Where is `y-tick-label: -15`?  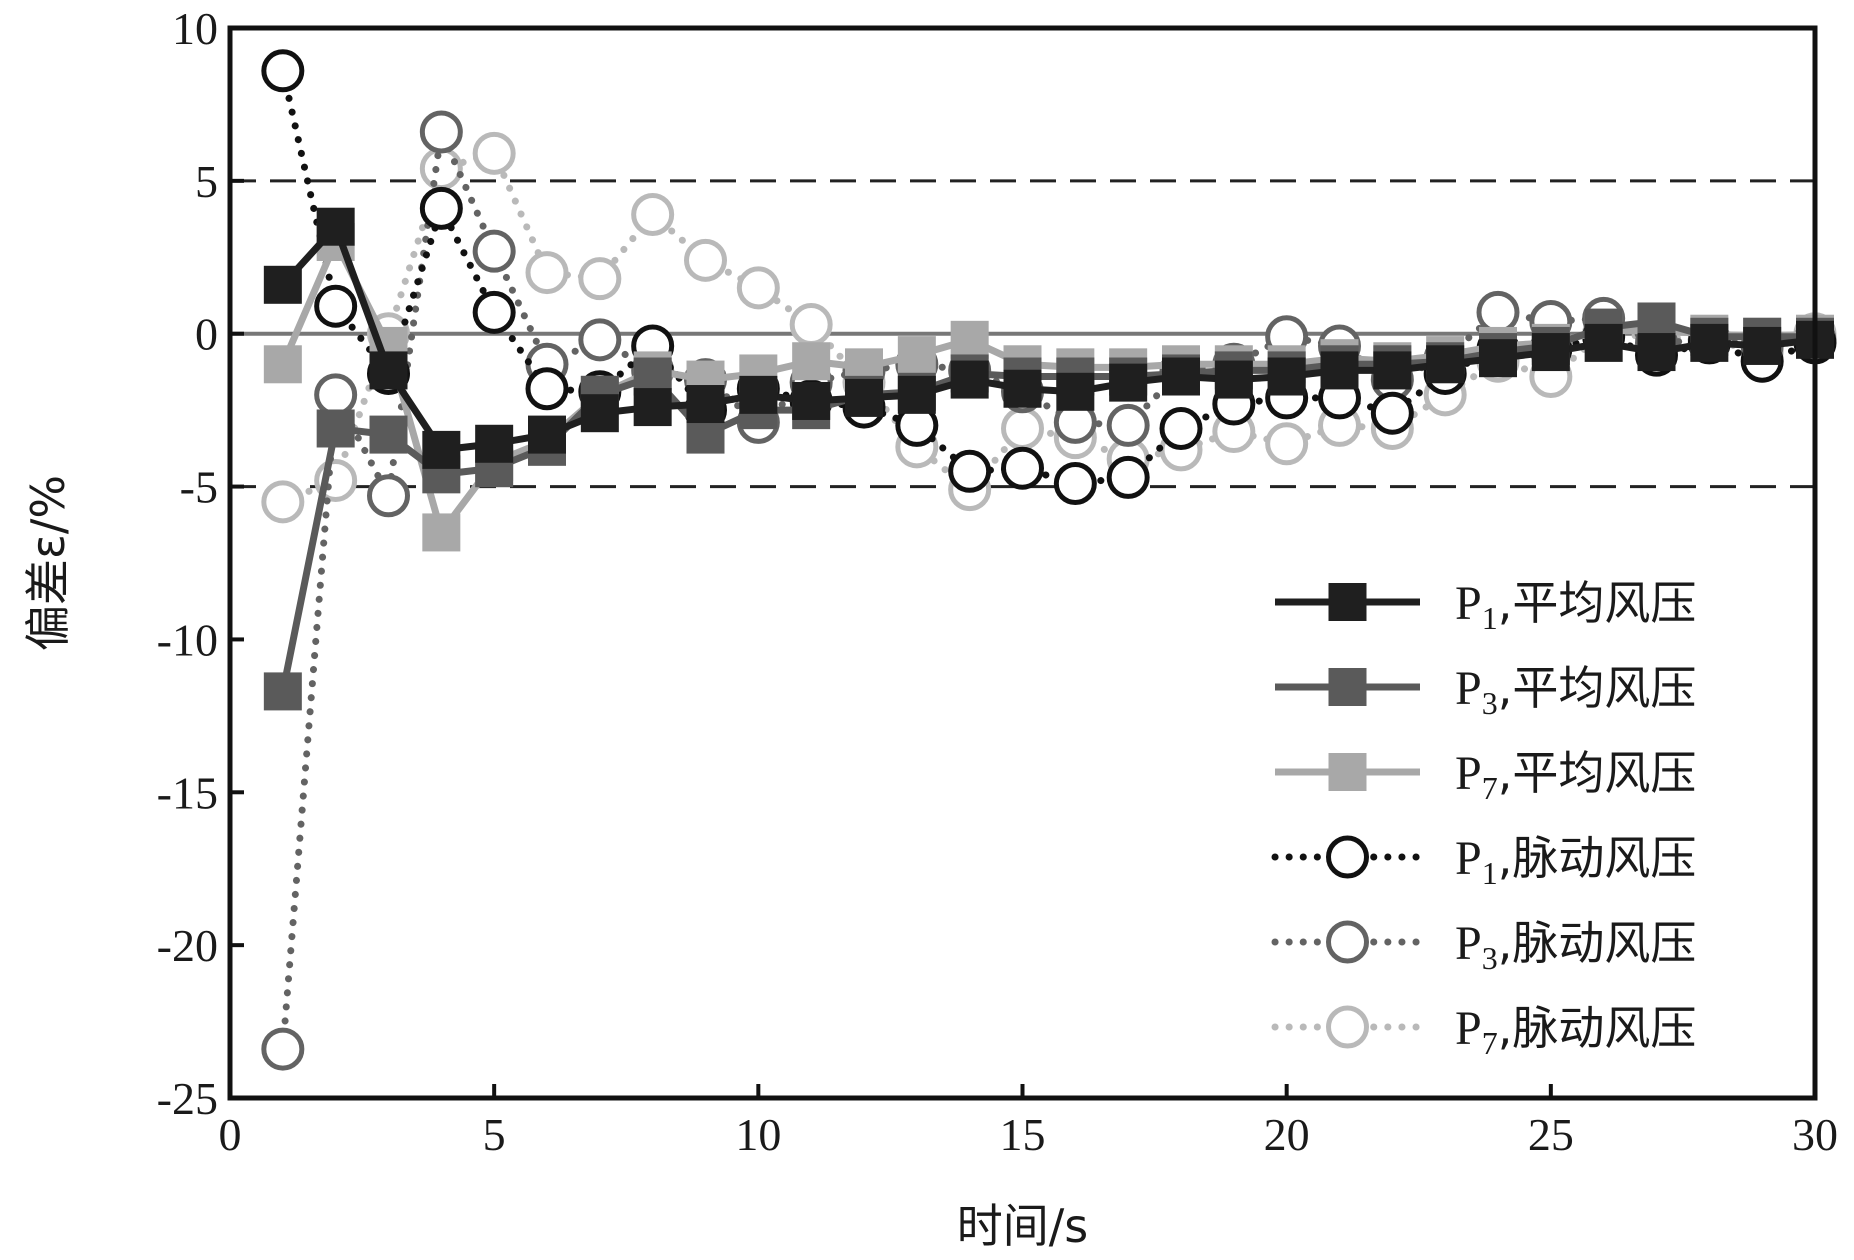 y-tick-label: -15 is located at coordinates (187, 792).